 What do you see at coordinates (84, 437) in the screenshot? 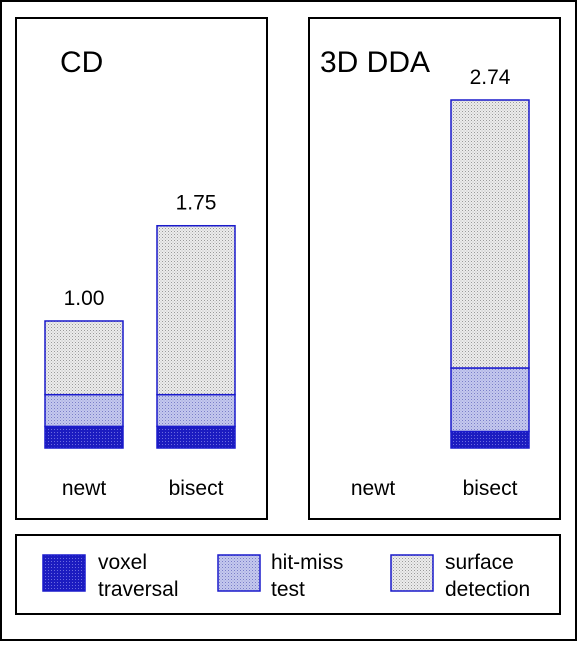
I see `bar-cd-newt-voxel-traversal` at bounding box center [84, 437].